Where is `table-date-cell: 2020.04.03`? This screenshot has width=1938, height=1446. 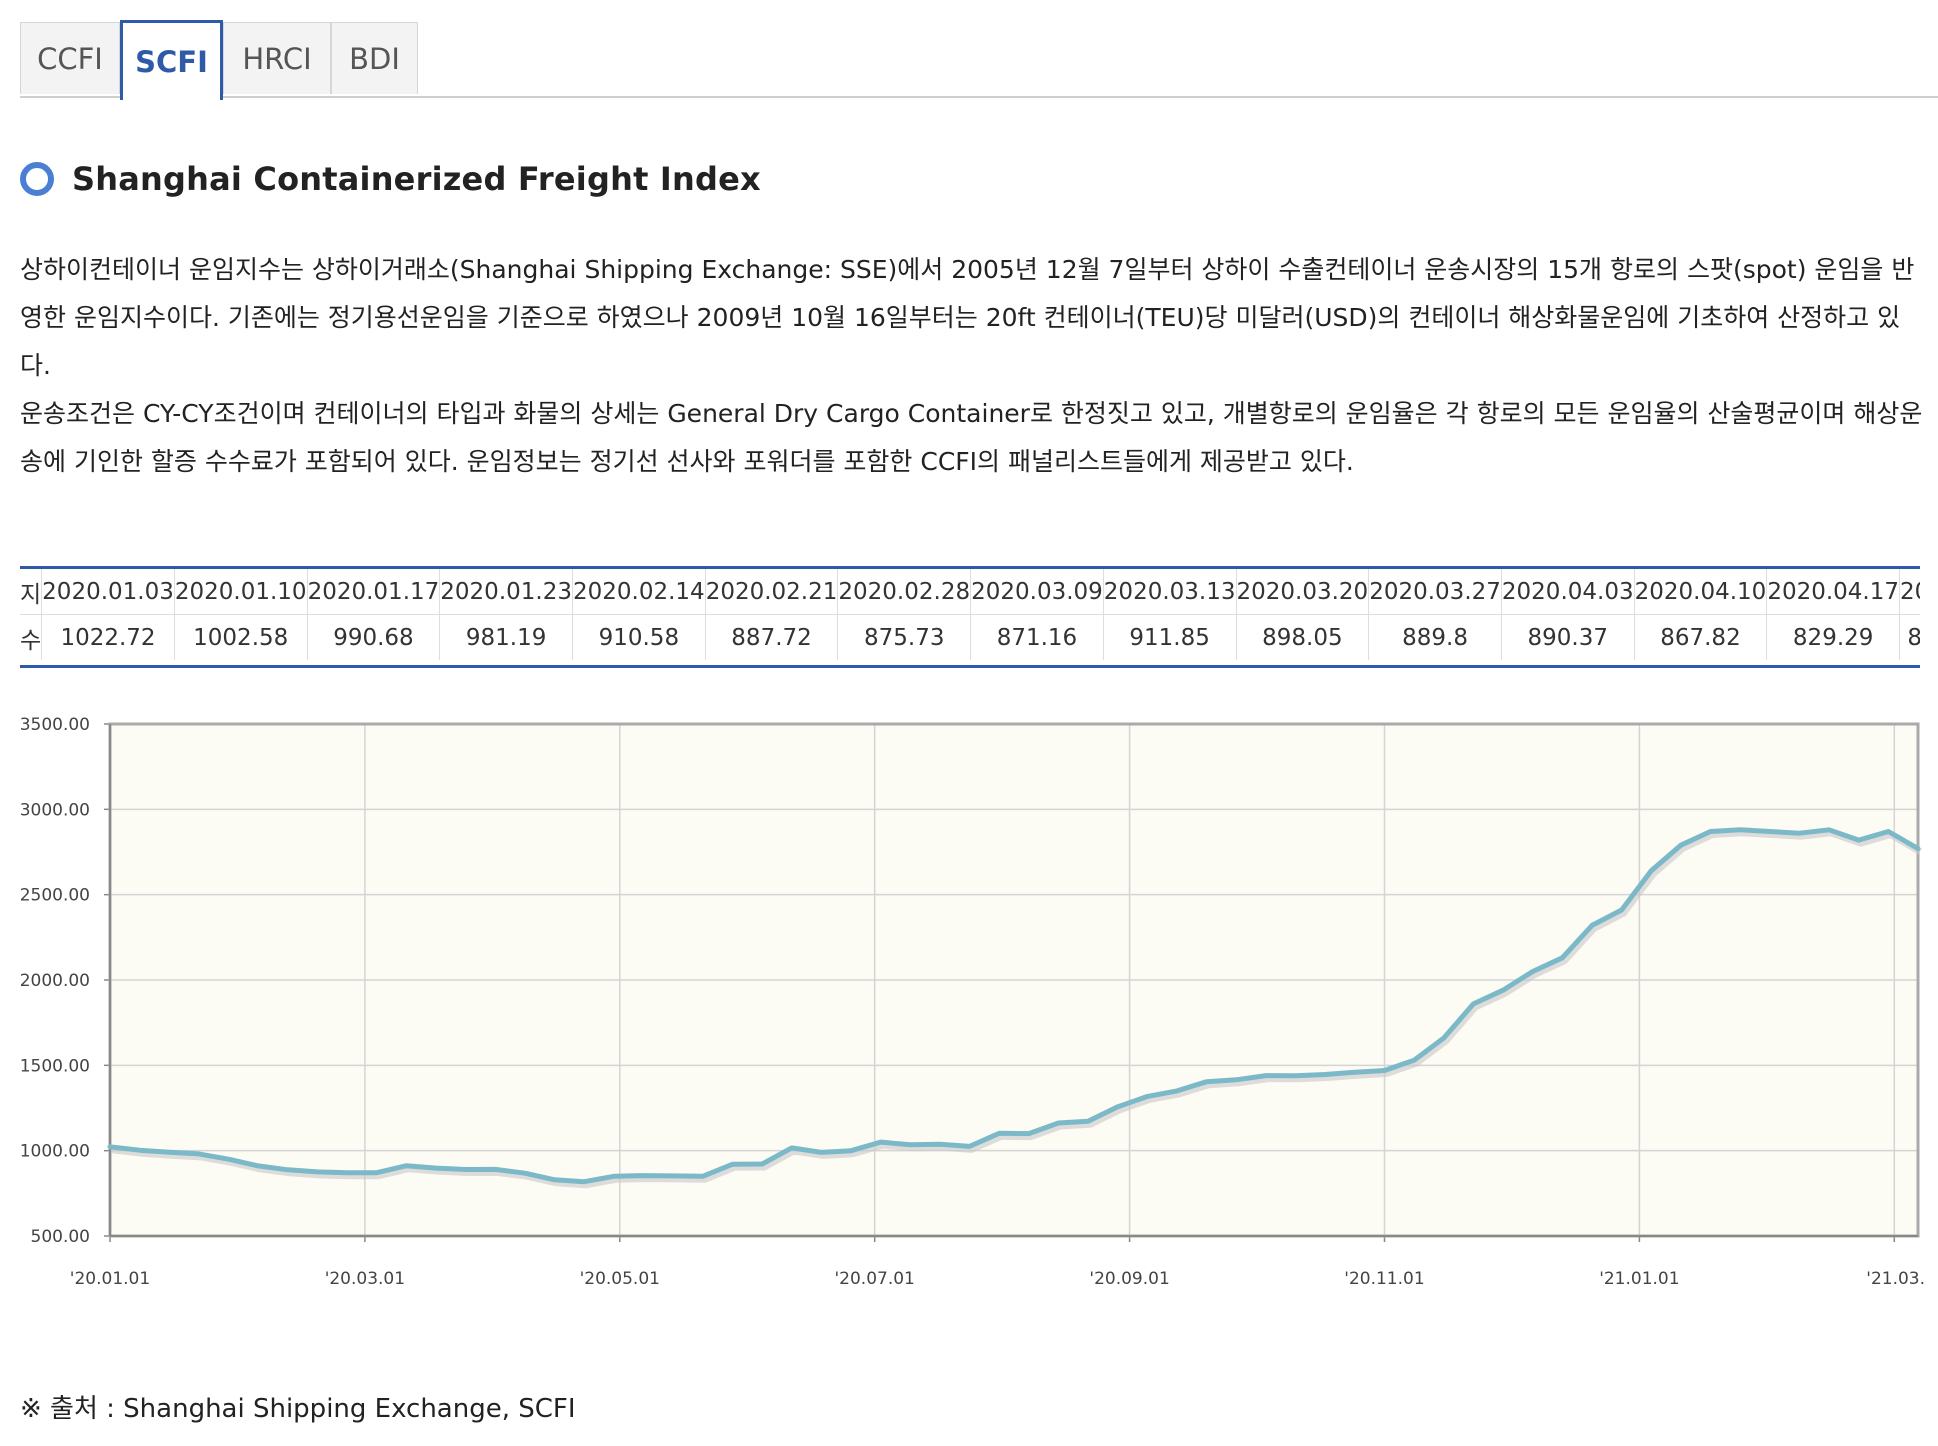 table-date-cell: 2020.04.03 is located at coordinates (1568, 592).